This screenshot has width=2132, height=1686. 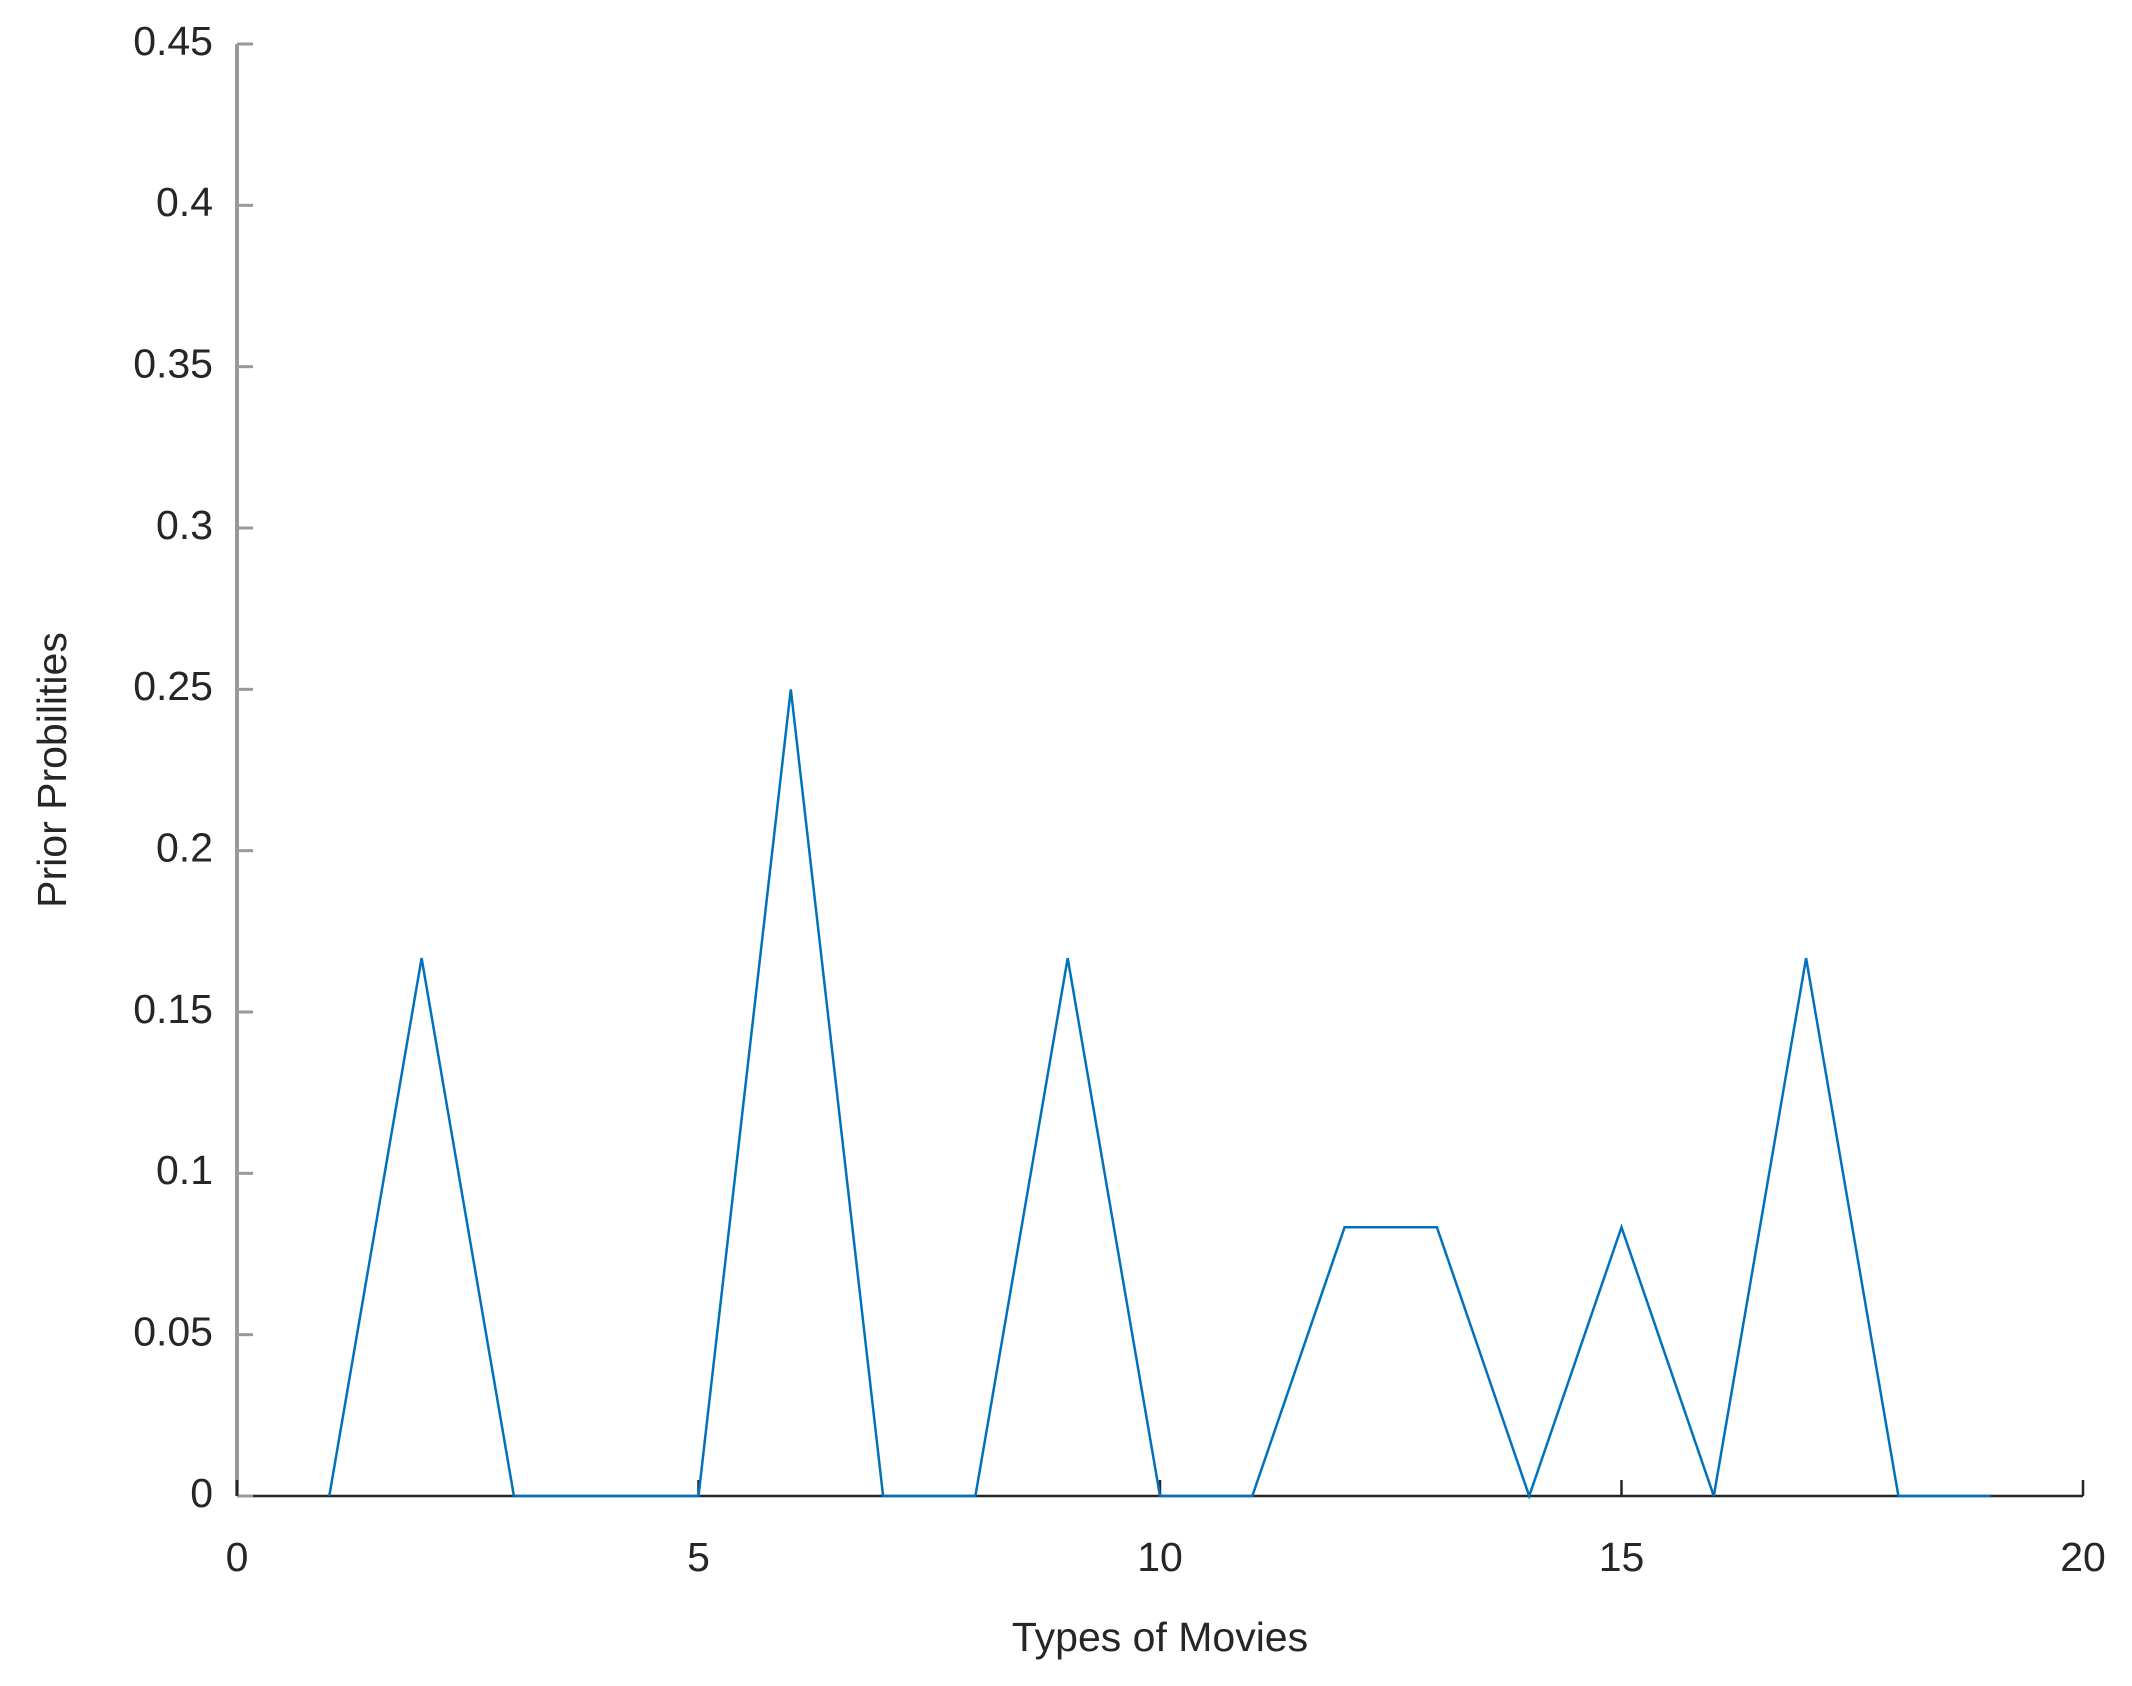 I want to click on x-tick-label: 10, so click(x=1160, y=1557).